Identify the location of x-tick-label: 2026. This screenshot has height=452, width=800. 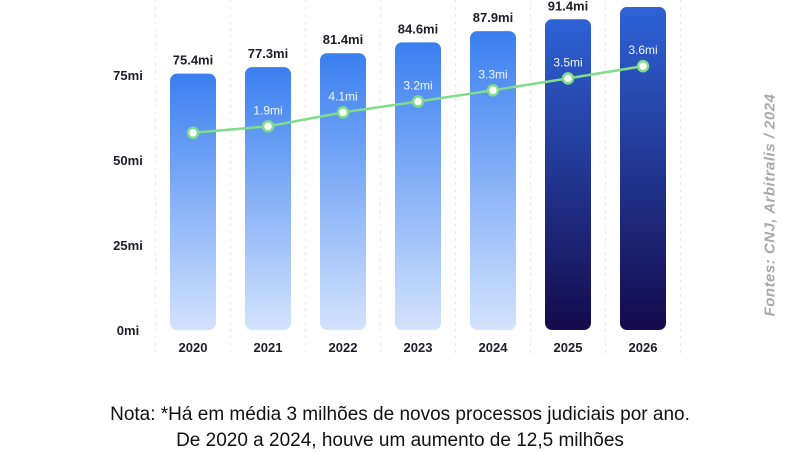
(643, 347).